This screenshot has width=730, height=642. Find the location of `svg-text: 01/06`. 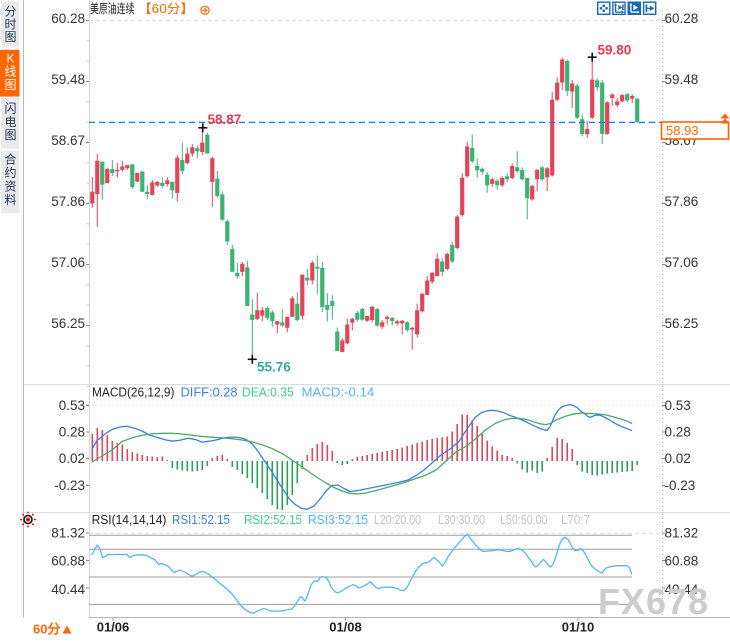

svg-text: 01/06 is located at coordinates (113, 627).